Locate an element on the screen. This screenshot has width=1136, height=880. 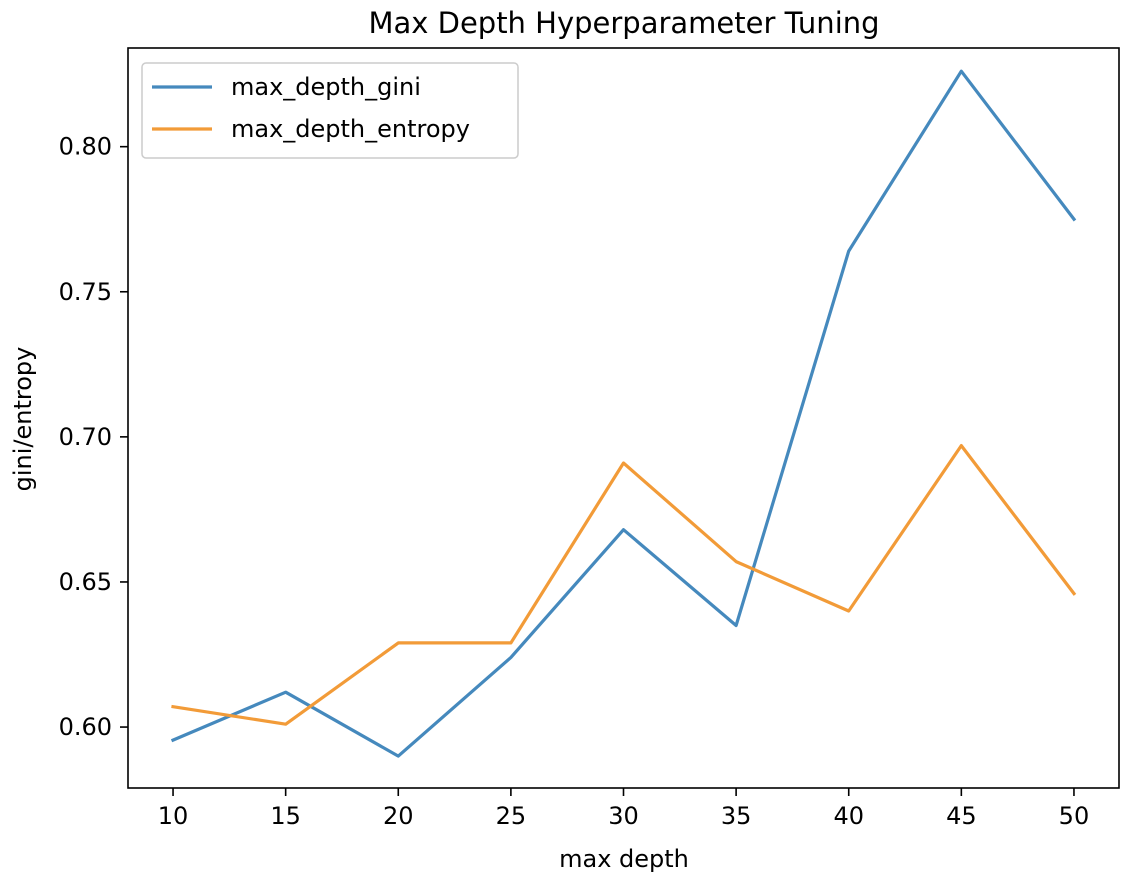
y-tick-label: 0.75 is located at coordinates (85, 292).